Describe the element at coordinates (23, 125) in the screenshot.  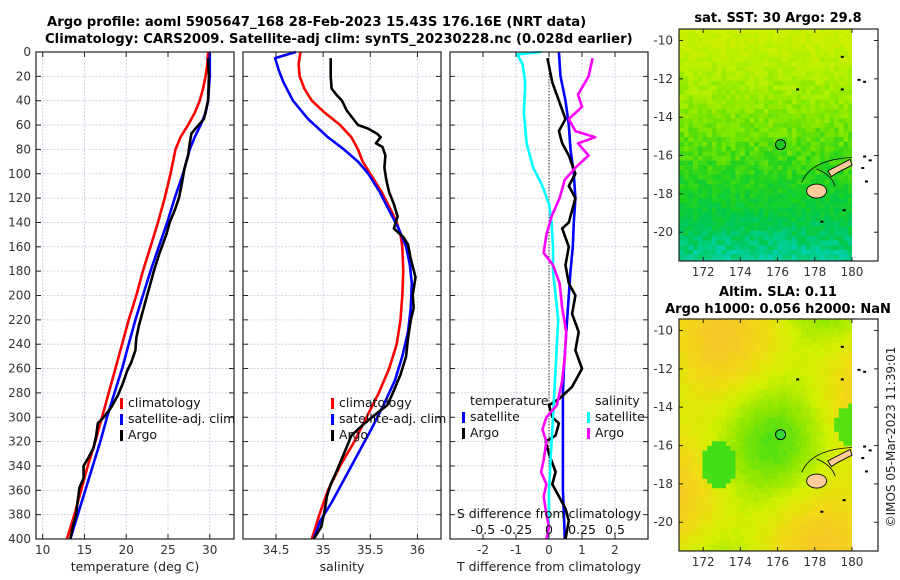
I see `y-tick-label: 60` at that location.